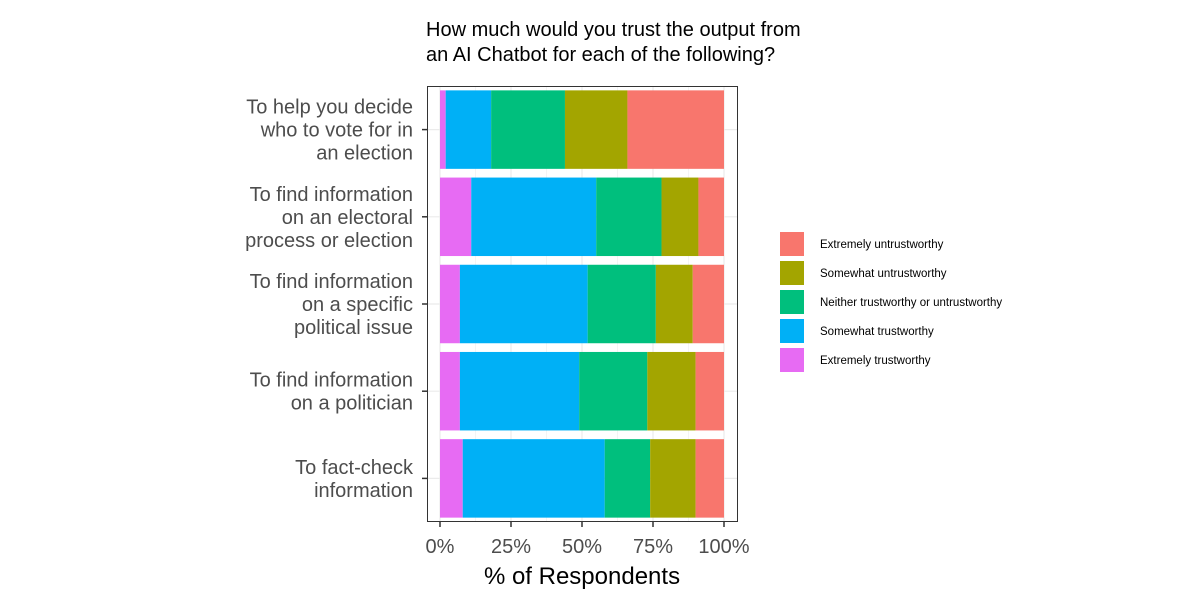 This screenshot has width=1200, height=602. What do you see at coordinates (792, 273) in the screenshot?
I see `legend-key-somewhat-untrustworthy` at bounding box center [792, 273].